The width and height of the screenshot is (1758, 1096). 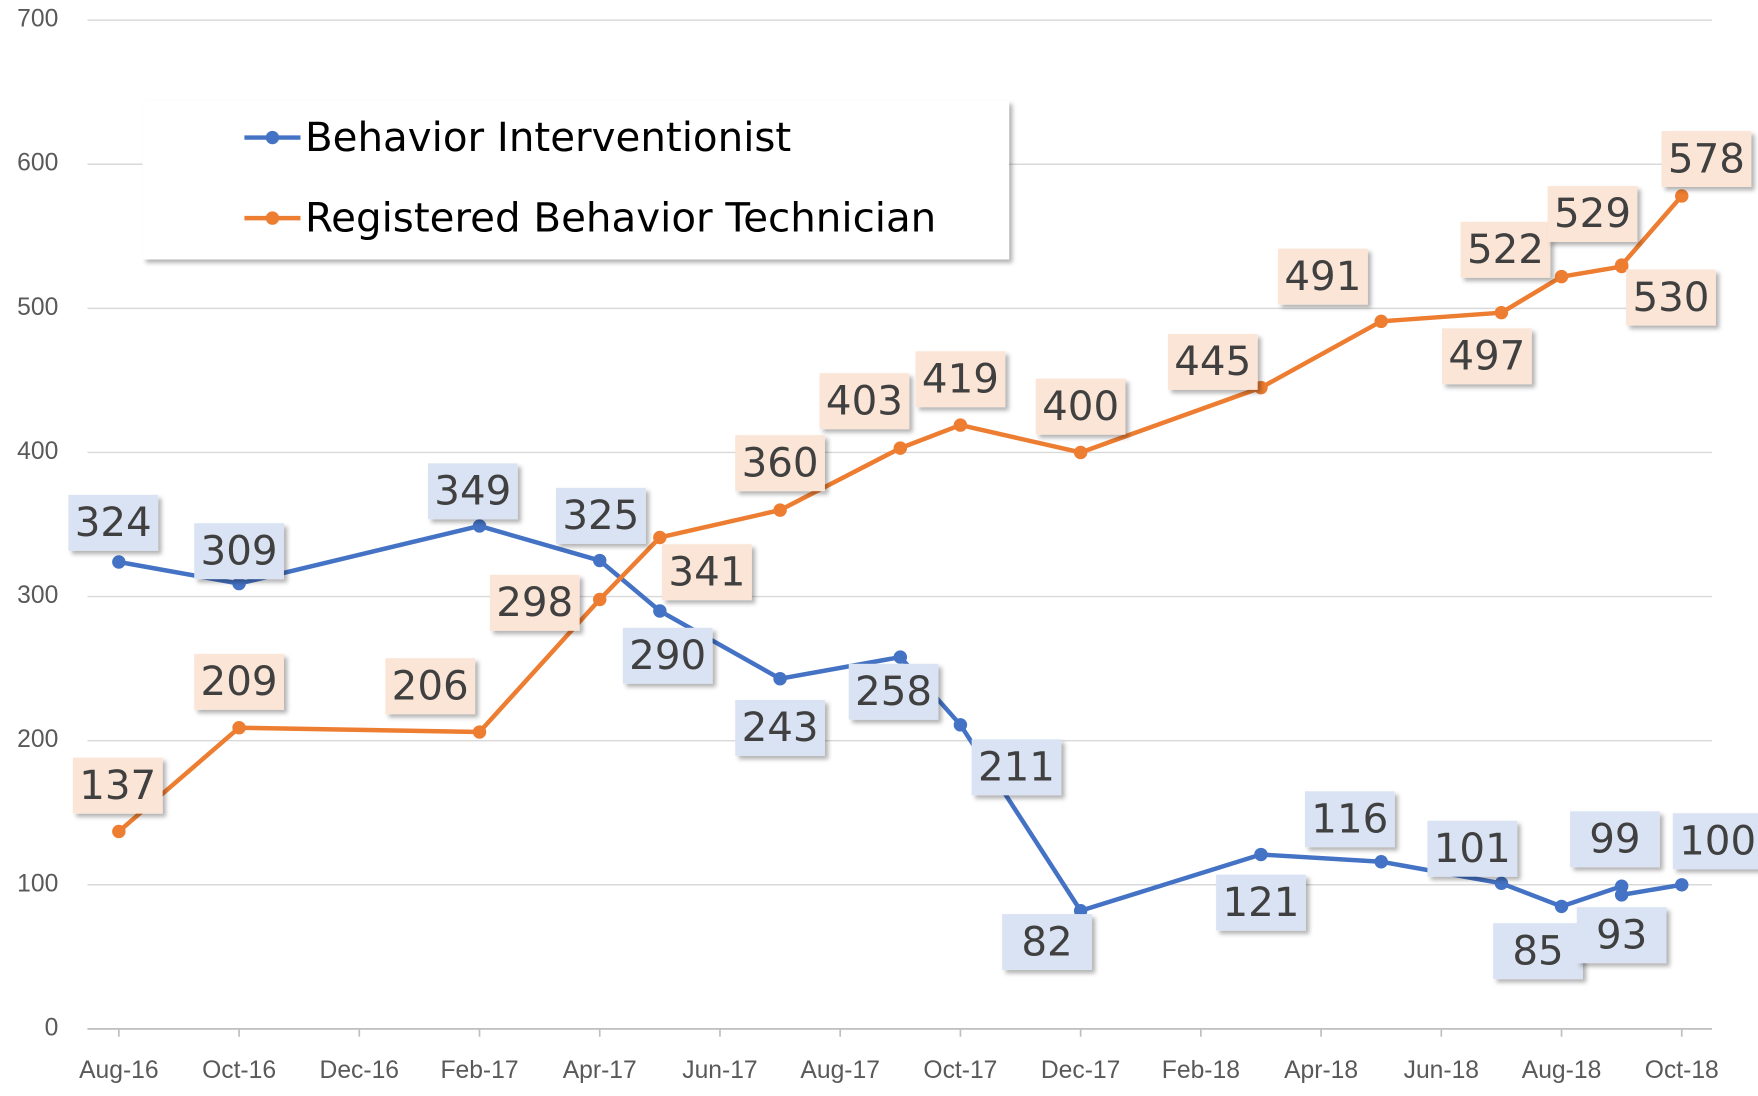 What do you see at coordinates (239, 1070) in the screenshot?
I see `x-tick-label: Oct-16` at bounding box center [239, 1070].